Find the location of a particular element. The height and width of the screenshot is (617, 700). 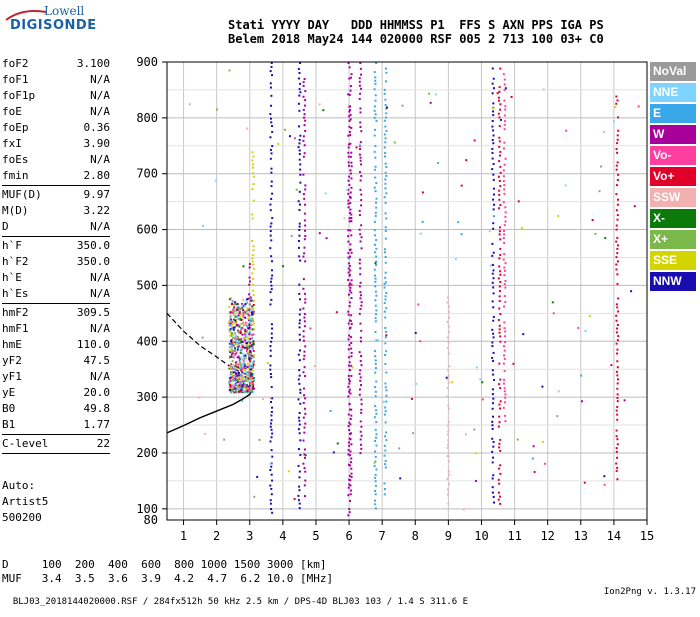

legend-item-vo: Vo+ is located at coordinates (673, 176).